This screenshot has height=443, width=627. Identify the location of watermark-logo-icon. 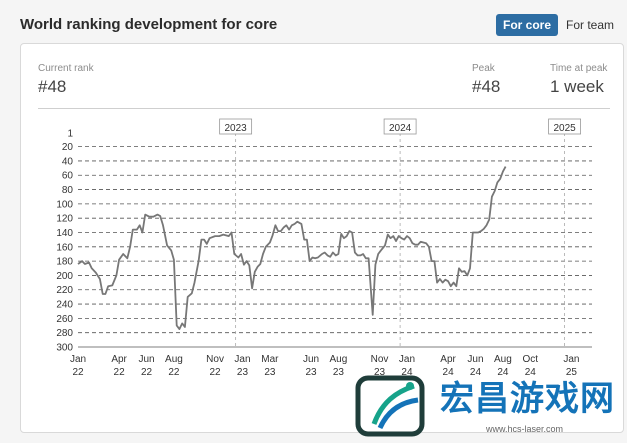
(390, 406).